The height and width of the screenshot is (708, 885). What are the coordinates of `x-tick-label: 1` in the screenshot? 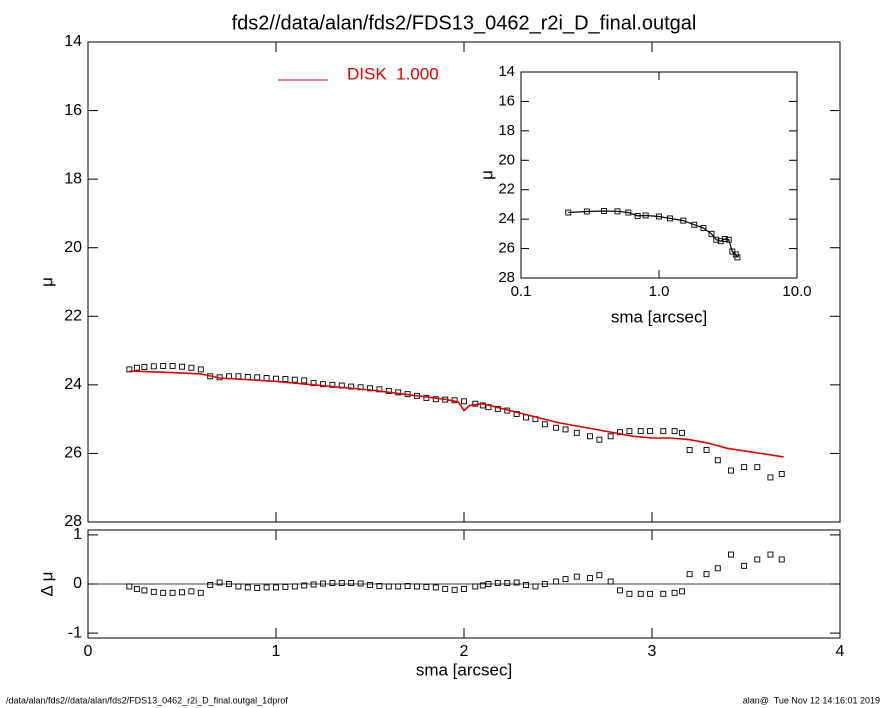 It's located at (276, 651).